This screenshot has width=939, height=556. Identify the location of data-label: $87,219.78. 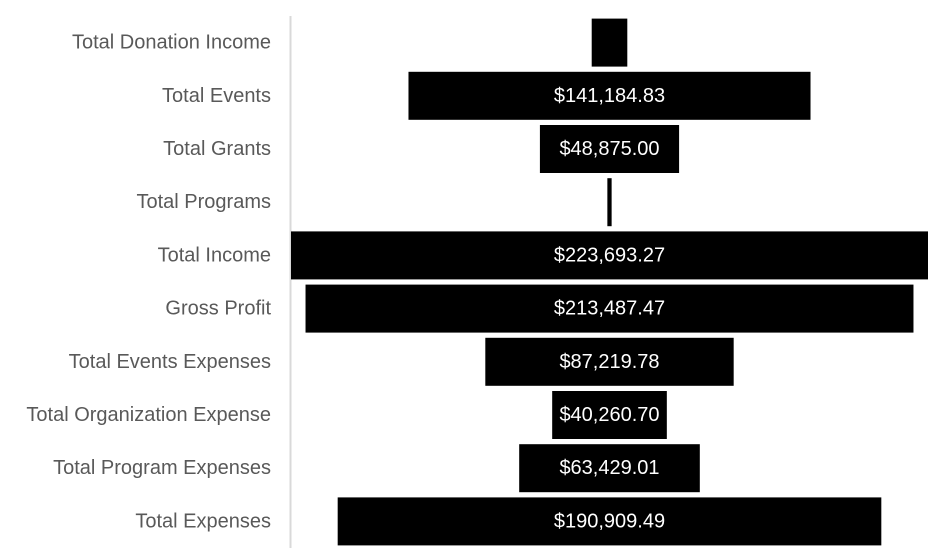
(609, 362).